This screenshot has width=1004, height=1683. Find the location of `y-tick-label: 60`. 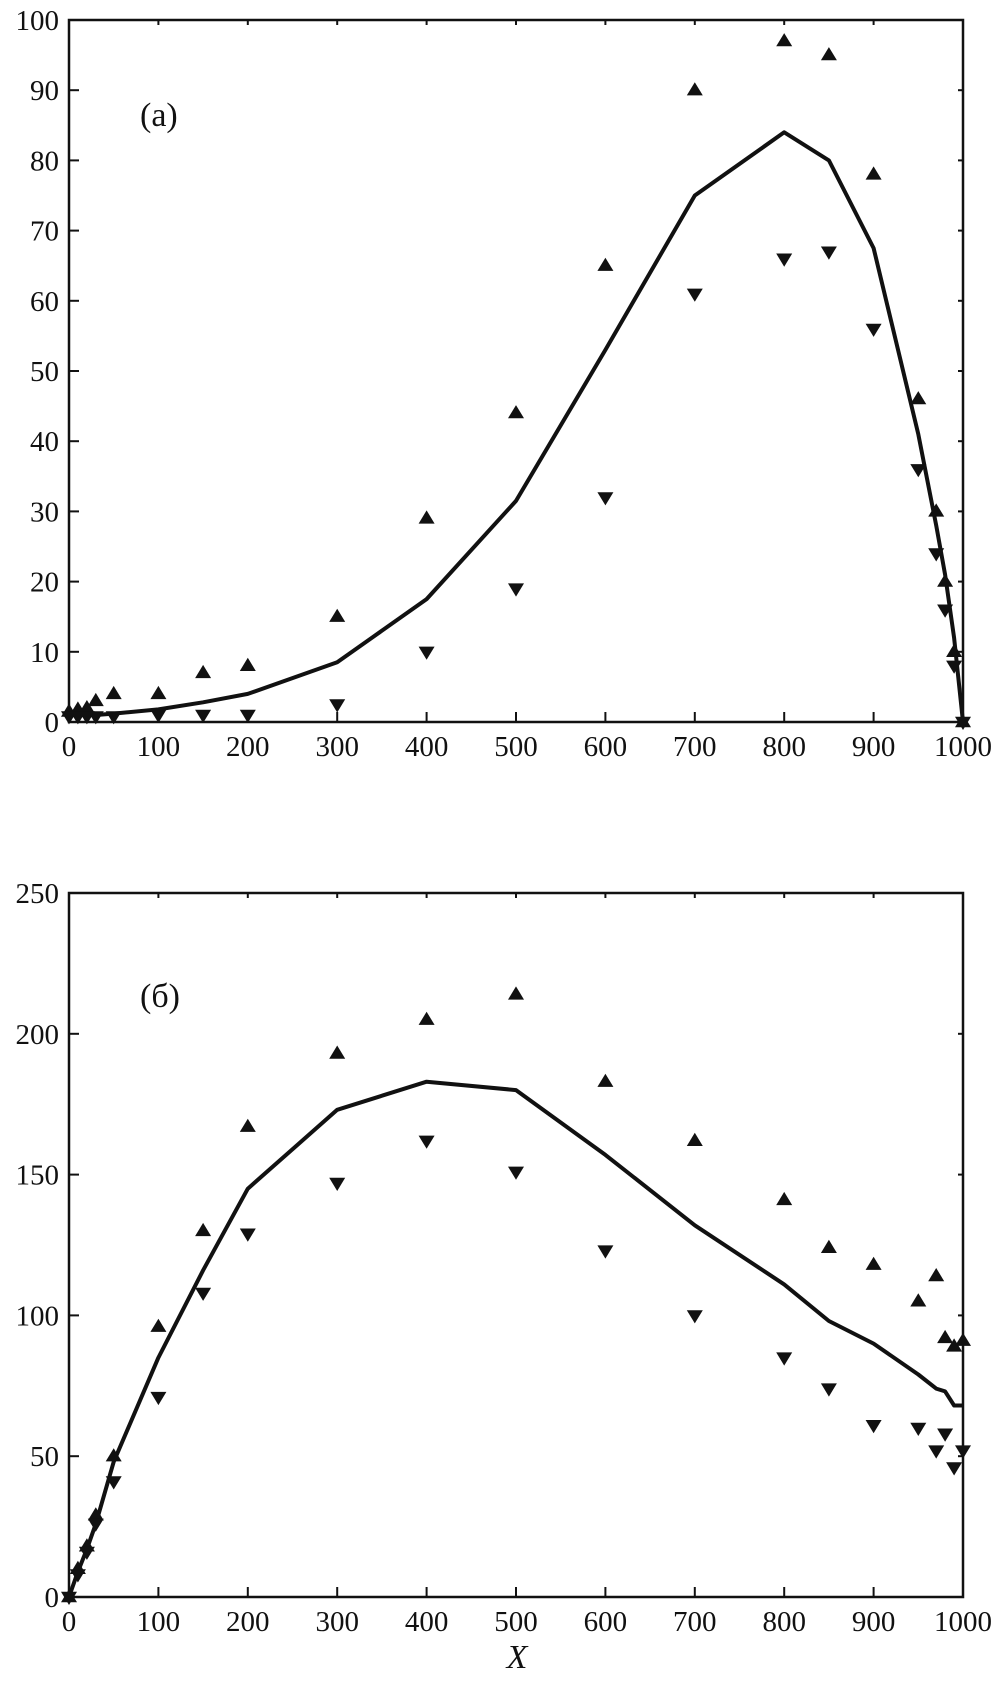

y-tick-label: 60 is located at coordinates (44, 302).